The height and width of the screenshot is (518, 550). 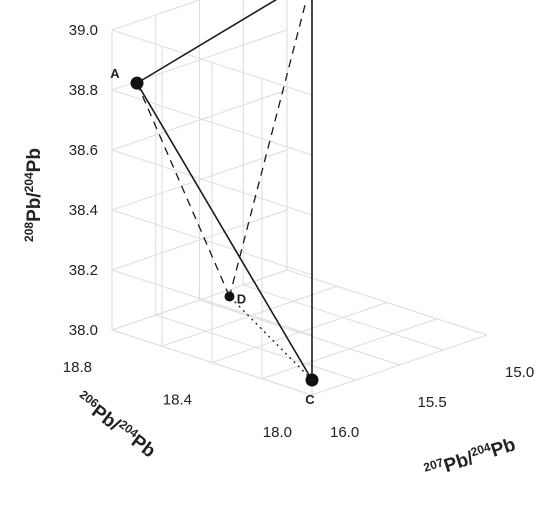 What do you see at coordinates (241, 299) in the screenshot?
I see `point-label-D: D` at bounding box center [241, 299].